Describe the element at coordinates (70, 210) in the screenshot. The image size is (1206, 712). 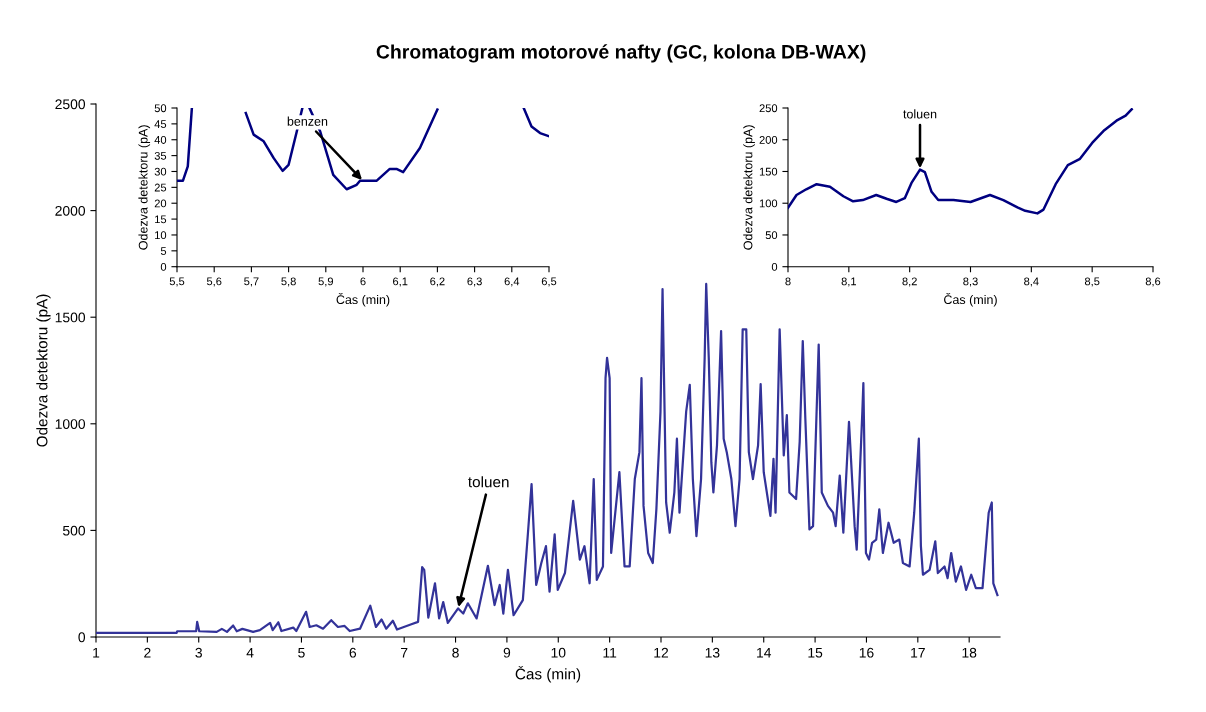
I see `y-tick-label: 2000` at that location.